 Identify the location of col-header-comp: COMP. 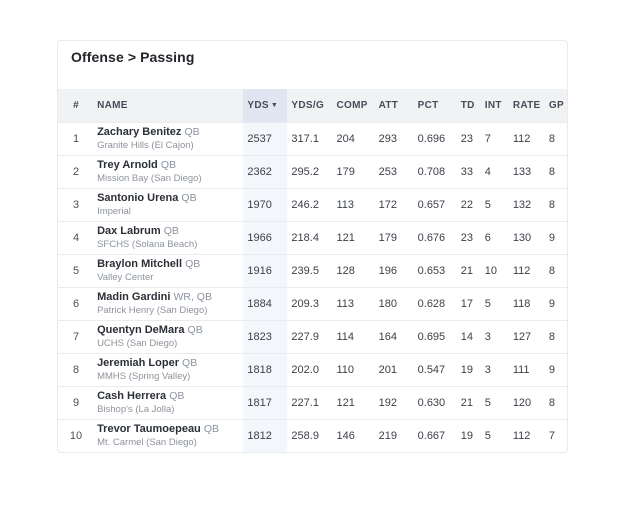
(353, 105).